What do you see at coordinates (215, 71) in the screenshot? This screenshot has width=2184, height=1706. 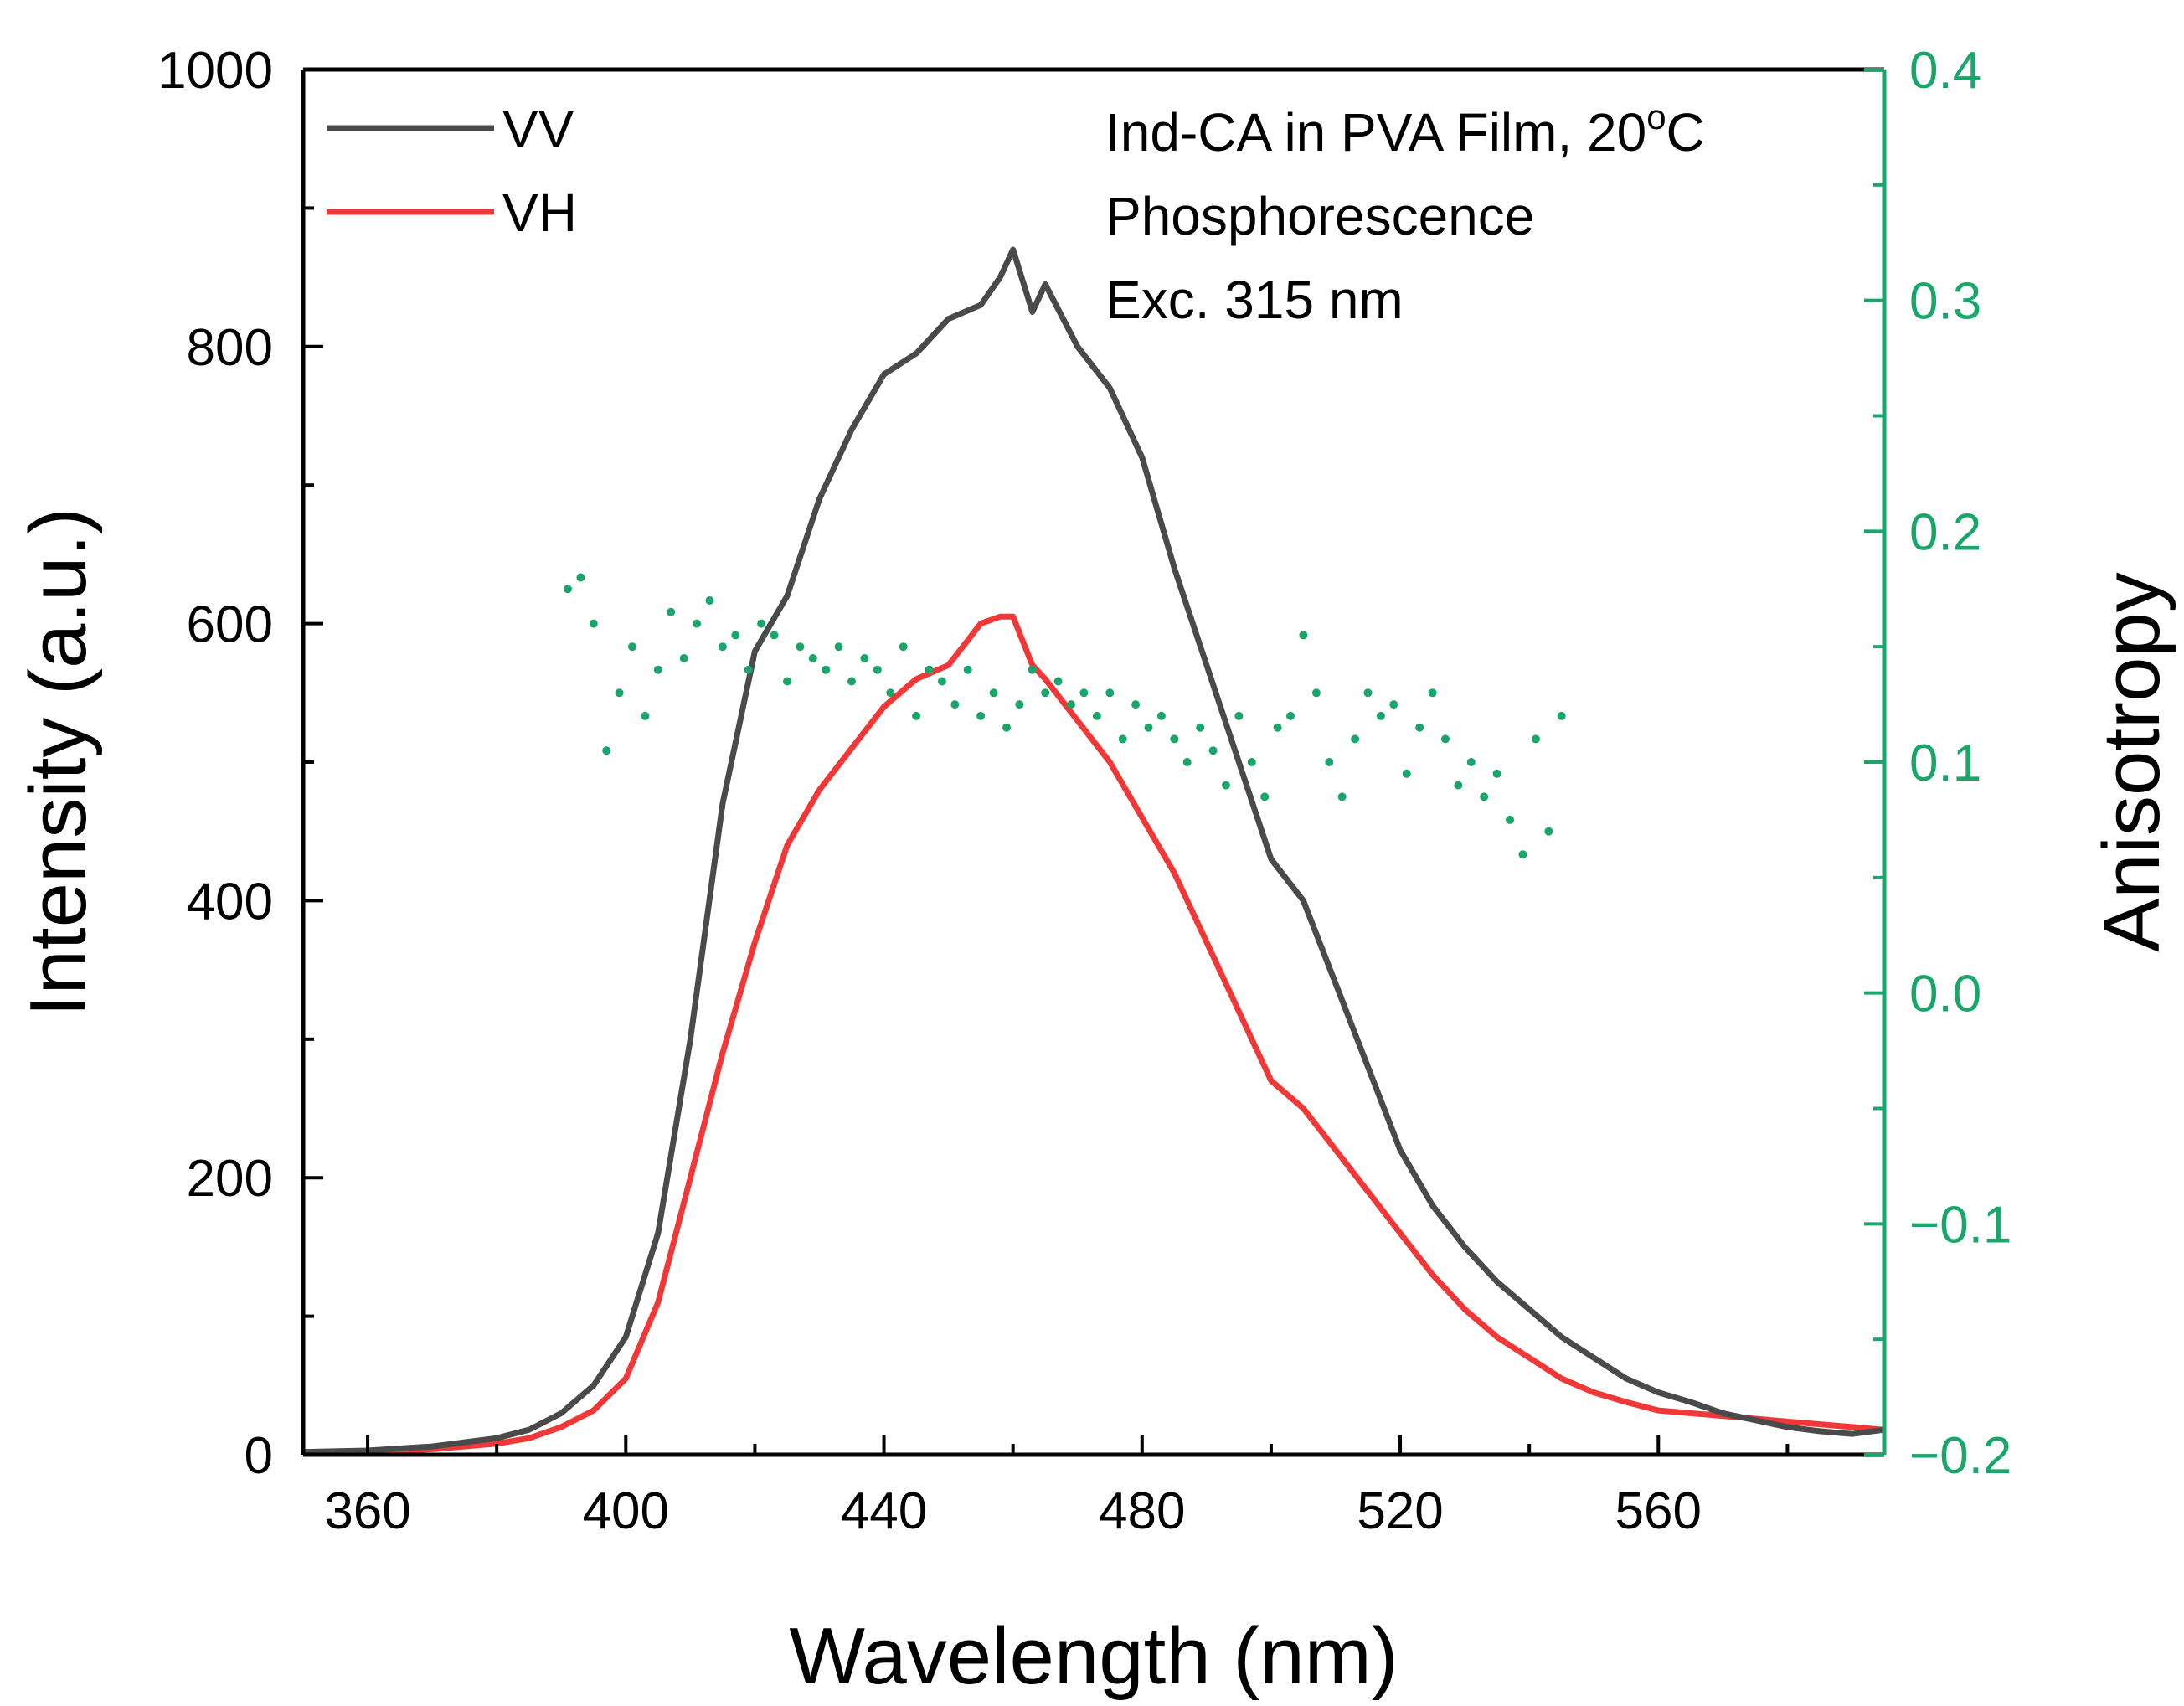 I see `y-tick-label-1000: 1000` at bounding box center [215, 71].